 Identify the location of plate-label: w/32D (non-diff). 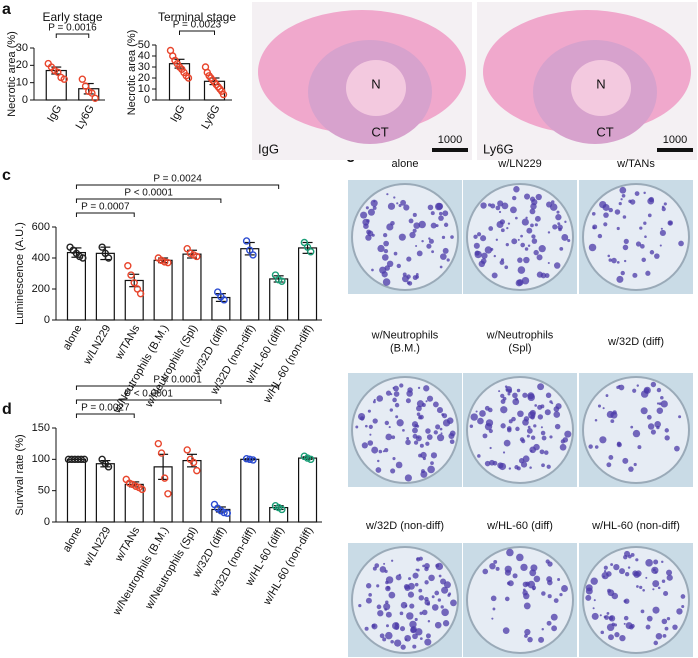
(404, 526).